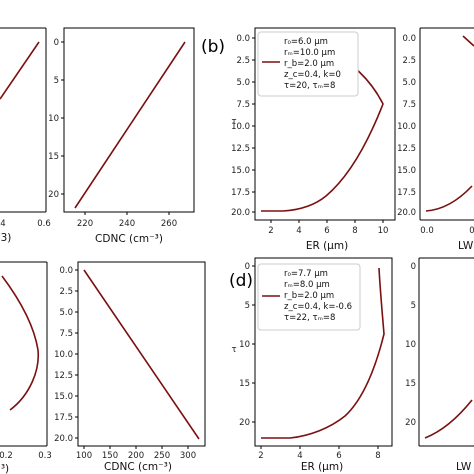 The width and height of the screenshot is (474, 474). Describe the element at coordinates (5, 468) in the screenshot. I see `x-axis-label-fragment: ³)` at that location.